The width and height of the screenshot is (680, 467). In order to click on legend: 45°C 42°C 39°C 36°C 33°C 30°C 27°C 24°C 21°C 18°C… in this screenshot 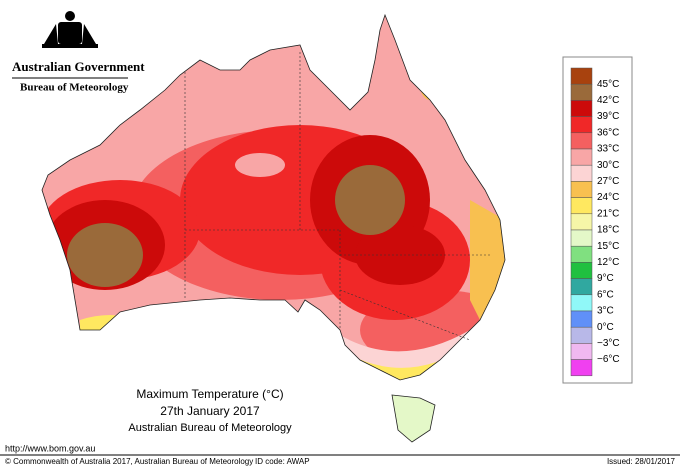, I will do `click(595, 222)`.